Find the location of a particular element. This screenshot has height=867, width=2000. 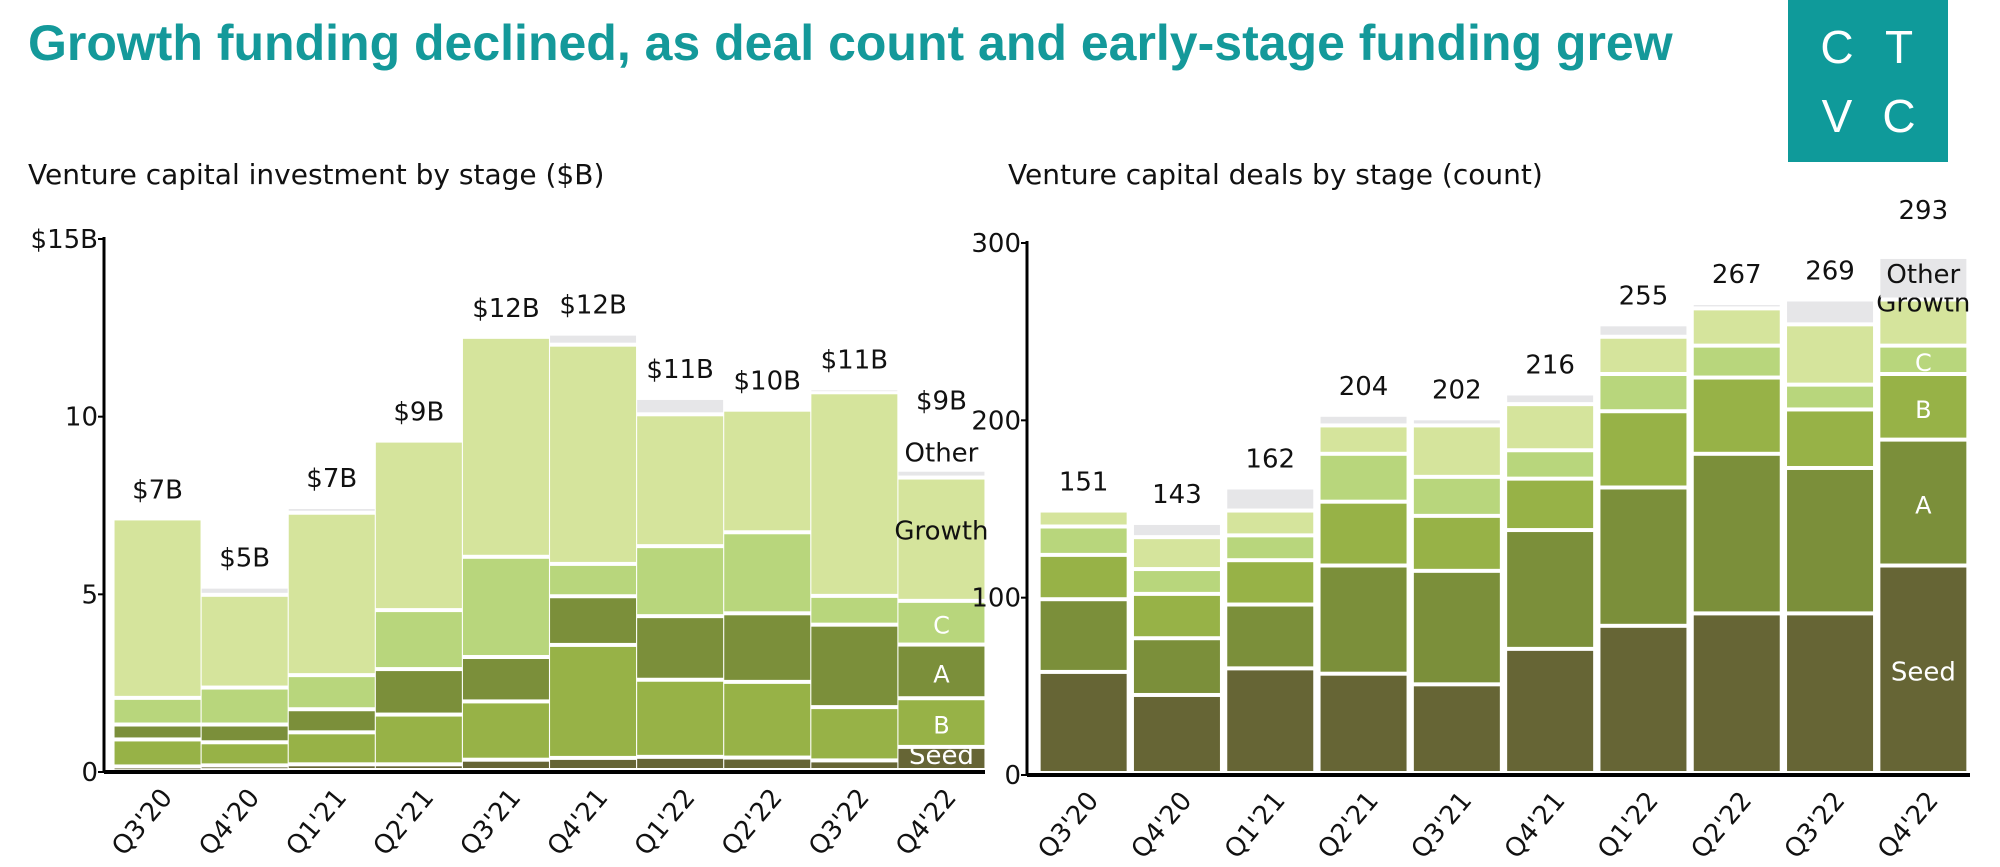

series-label-growth: Growth is located at coordinates (941, 532).